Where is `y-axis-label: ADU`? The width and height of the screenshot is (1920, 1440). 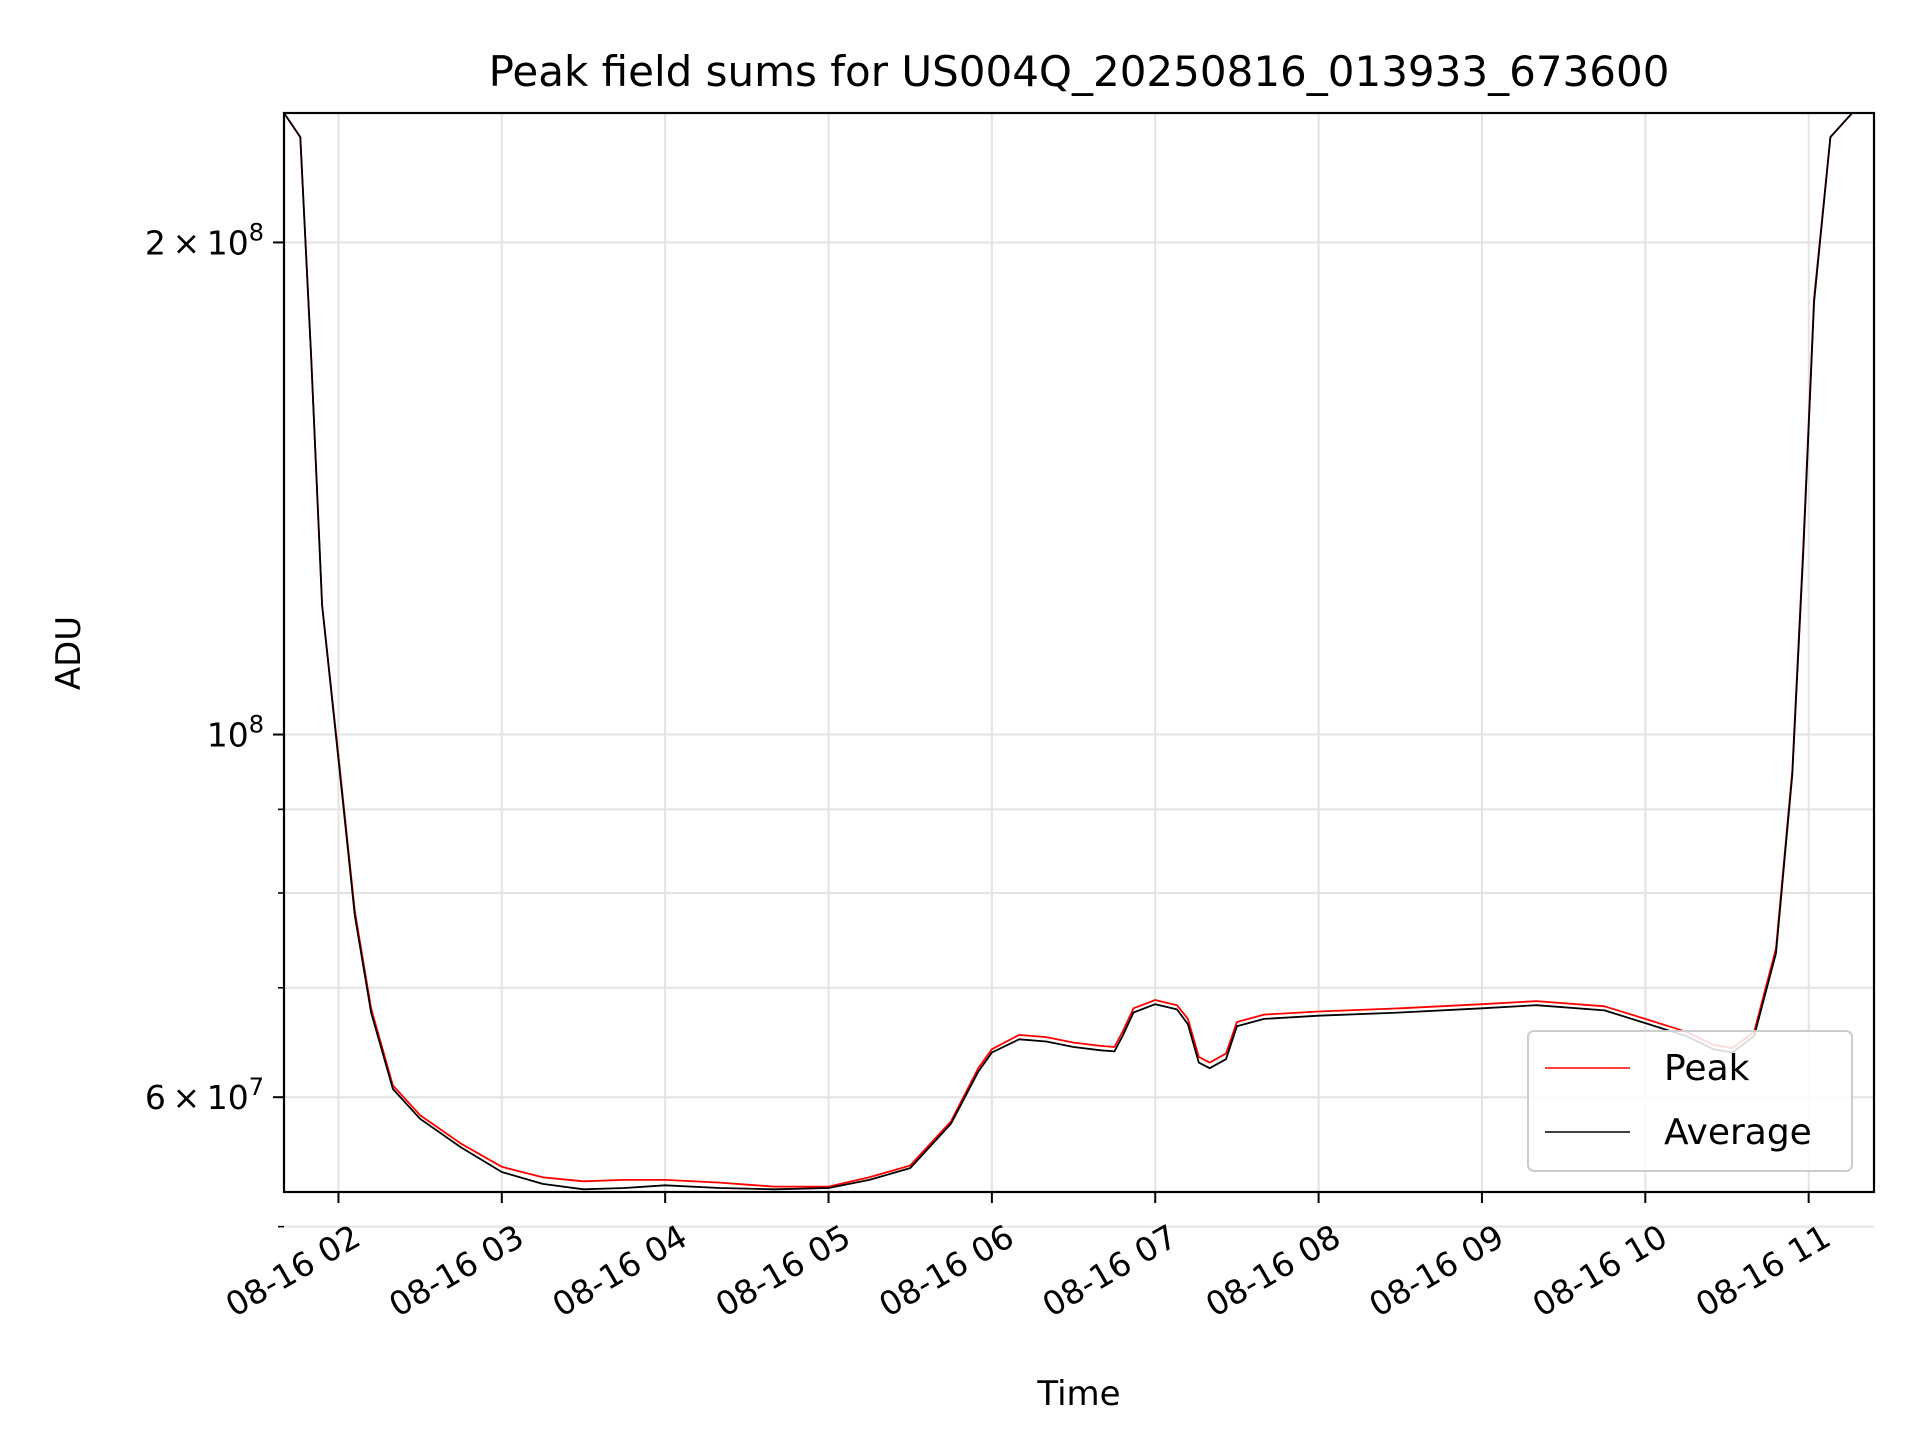
y-axis-label: ADU is located at coordinates (69, 653).